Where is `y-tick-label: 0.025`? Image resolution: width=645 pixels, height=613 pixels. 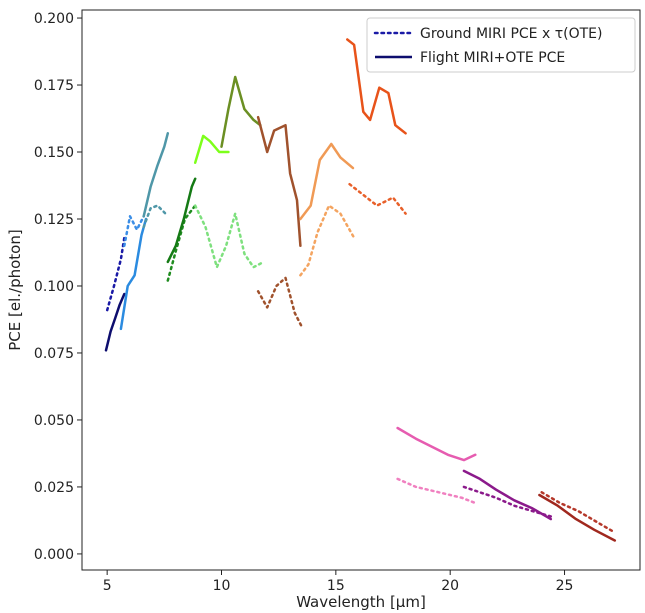 y-tick-label: 0.025 is located at coordinates (54, 488).